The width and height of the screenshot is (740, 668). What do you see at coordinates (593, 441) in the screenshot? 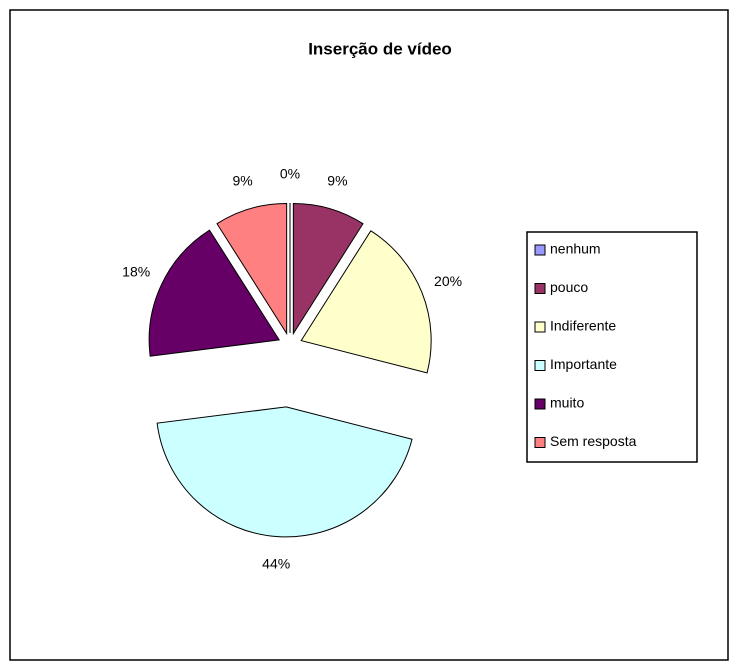
I see `legend-label: Sem resposta` at bounding box center [593, 441].